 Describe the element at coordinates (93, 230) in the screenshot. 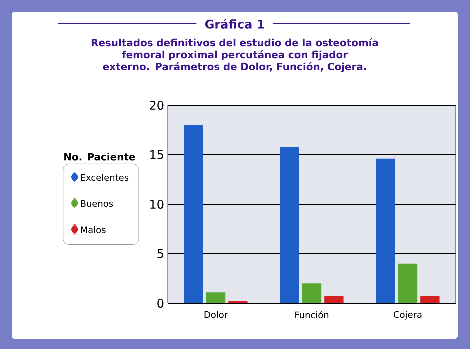

I see `legend-label: Malos` at that location.